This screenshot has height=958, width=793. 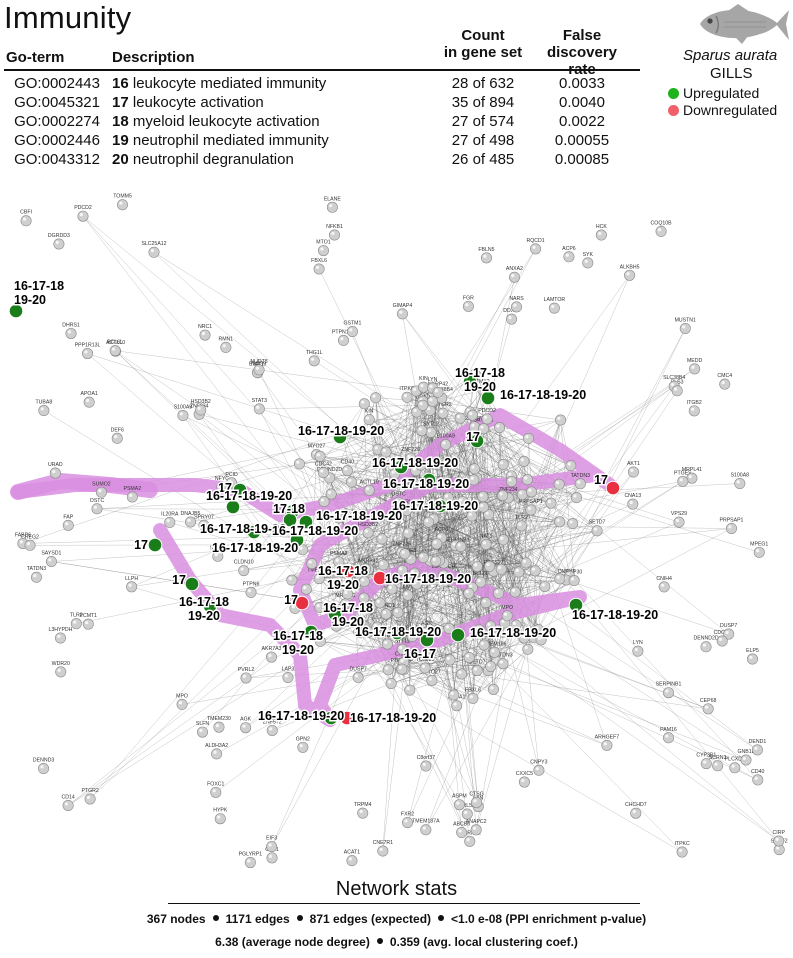 I want to click on downregulated-node, so click(x=613, y=488).